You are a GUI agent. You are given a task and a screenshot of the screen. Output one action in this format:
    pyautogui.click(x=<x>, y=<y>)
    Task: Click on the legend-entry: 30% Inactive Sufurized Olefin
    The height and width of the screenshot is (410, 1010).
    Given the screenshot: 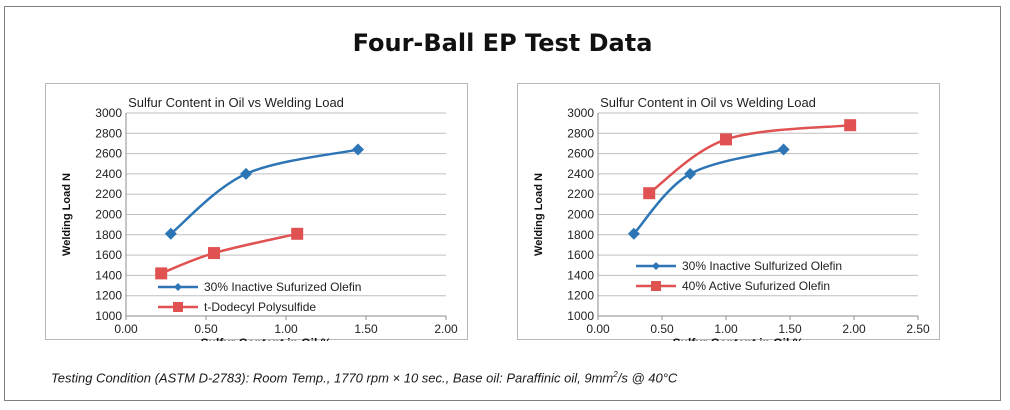 What is the action you would take?
    pyautogui.click(x=282, y=287)
    